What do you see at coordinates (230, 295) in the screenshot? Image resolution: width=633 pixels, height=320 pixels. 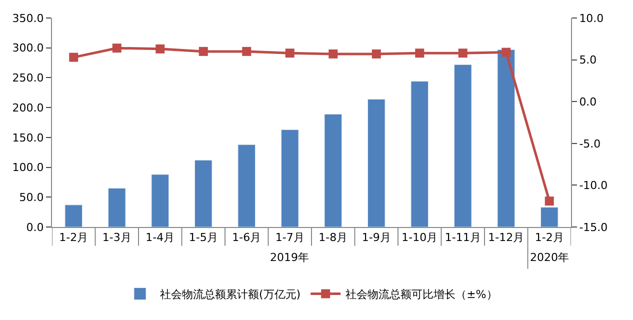 I see `legend-label: 社会物流总额累计额(万亿元)` at bounding box center [230, 295].